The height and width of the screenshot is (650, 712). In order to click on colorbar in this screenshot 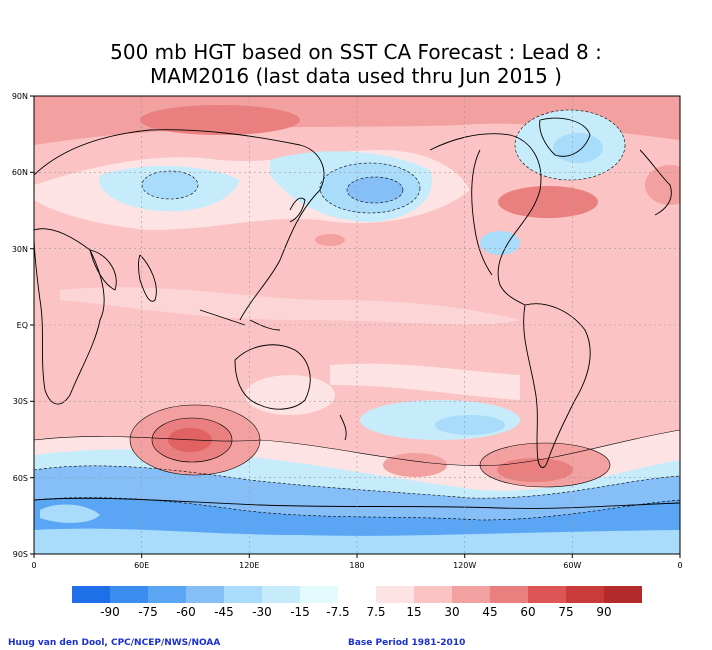, I will do `click(357, 594)`.